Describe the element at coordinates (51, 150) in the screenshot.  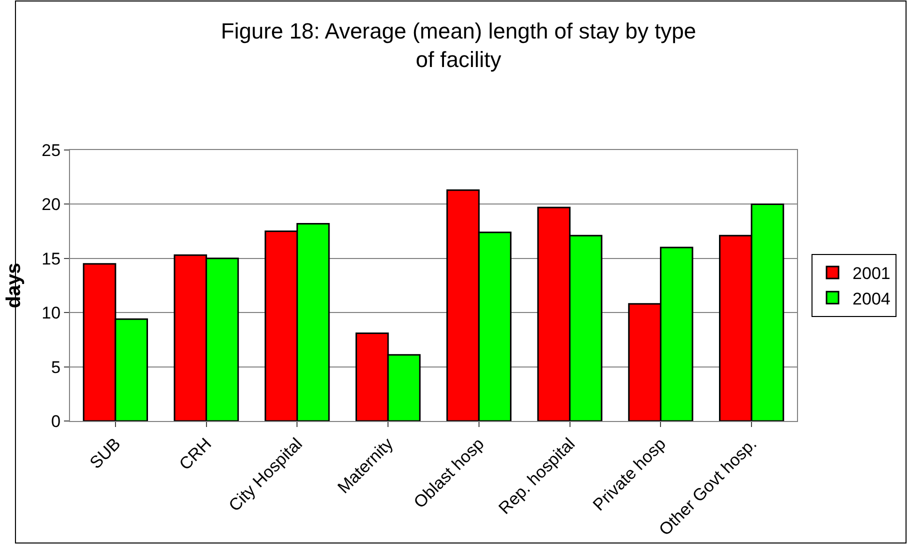
I see `y-tick-label: 25` at that location.